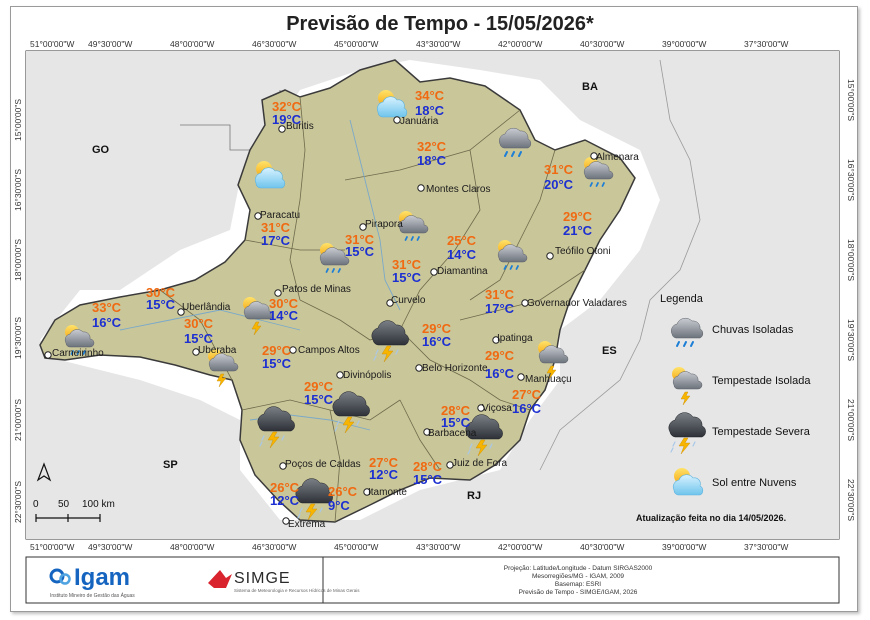 Image resolution: width=870 pixels, height=620 pixels. Describe the element at coordinates (766, 547) in the screenshot. I see `coord-label: 37°30'00"W` at that location.